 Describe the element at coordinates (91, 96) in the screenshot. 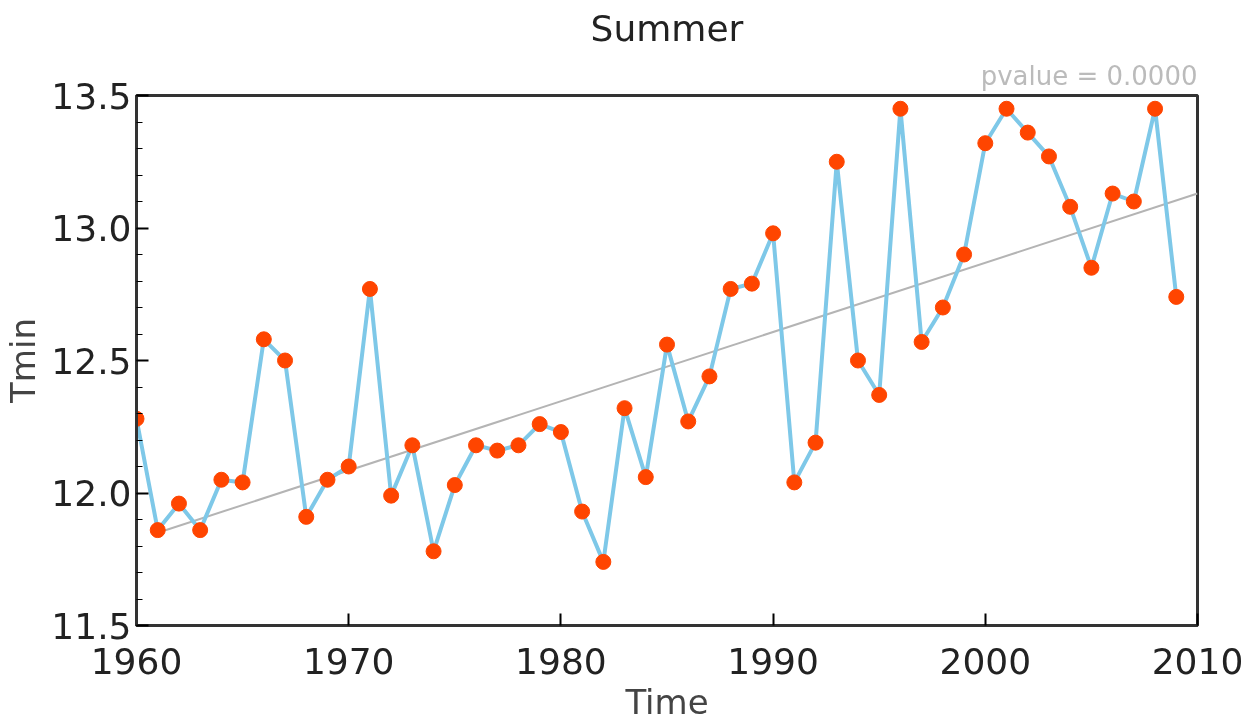

I see `y-tick-label: 13.5` at that location.